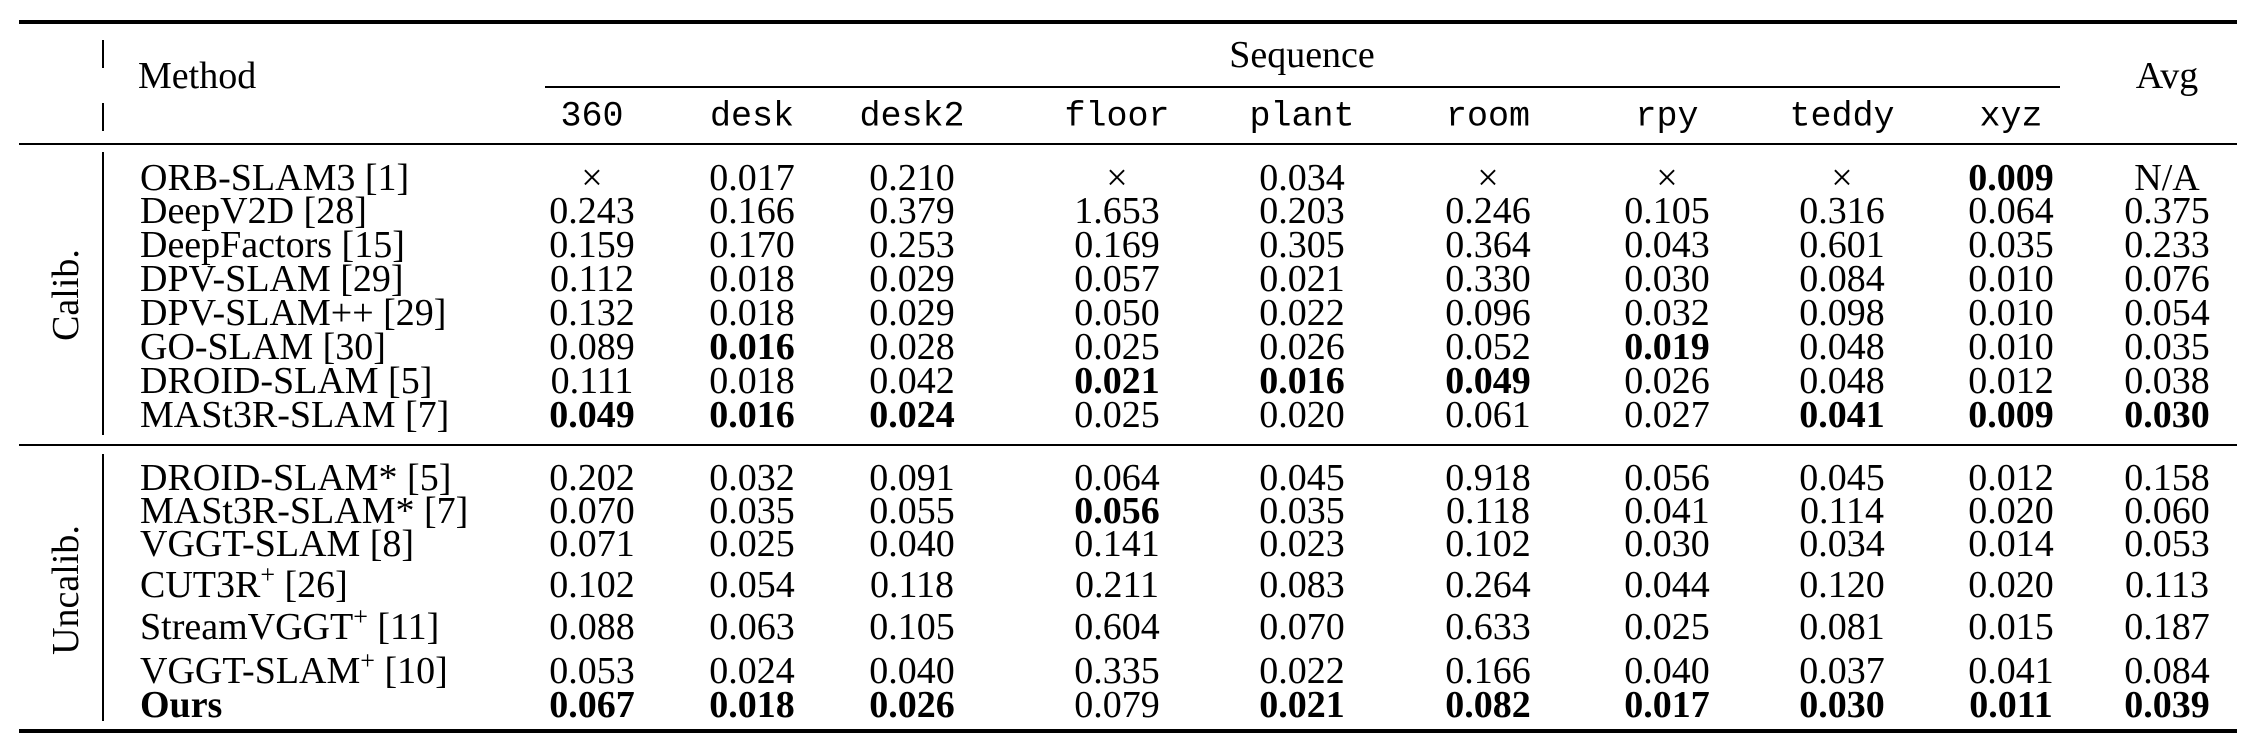  I want to click on value-cell: 1.653, so click(1117, 211).